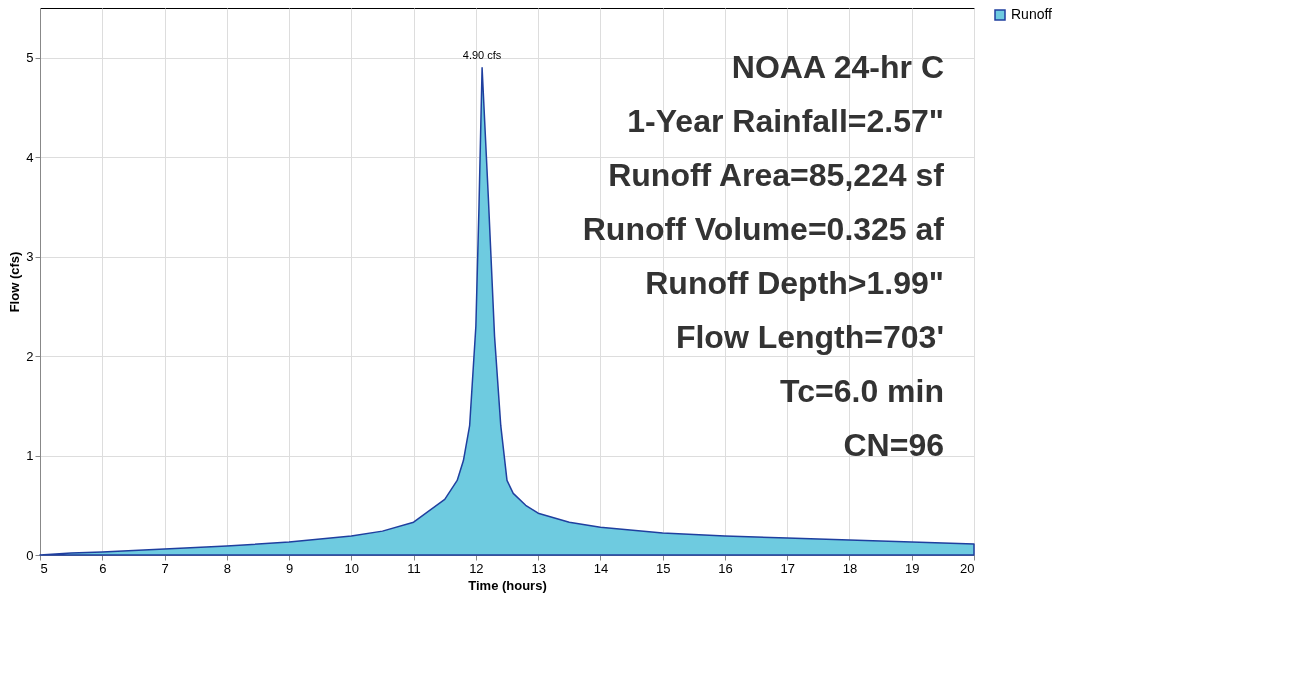 The height and width of the screenshot is (684, 1294). I want to click on y-tick-label: 4, so click(30, 157).